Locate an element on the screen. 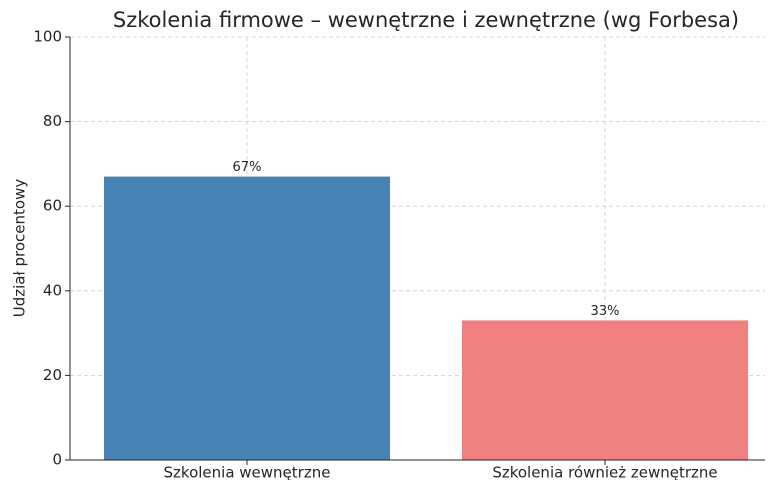  x-tick-label: Szkolenia wewnętrzne is located at coordinates (247, 472).